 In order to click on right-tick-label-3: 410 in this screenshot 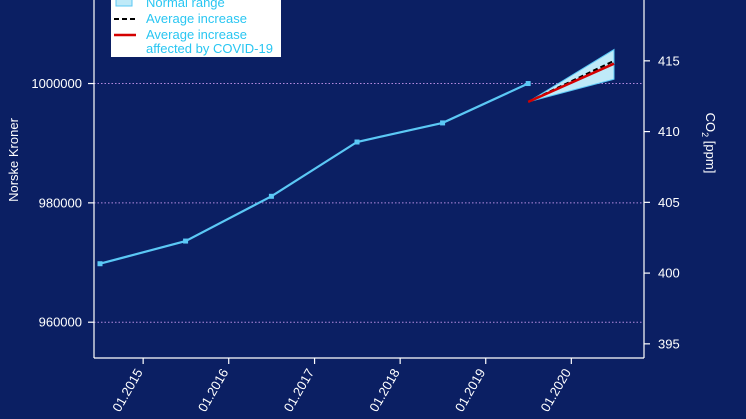, I will do `click(669, 131)`.